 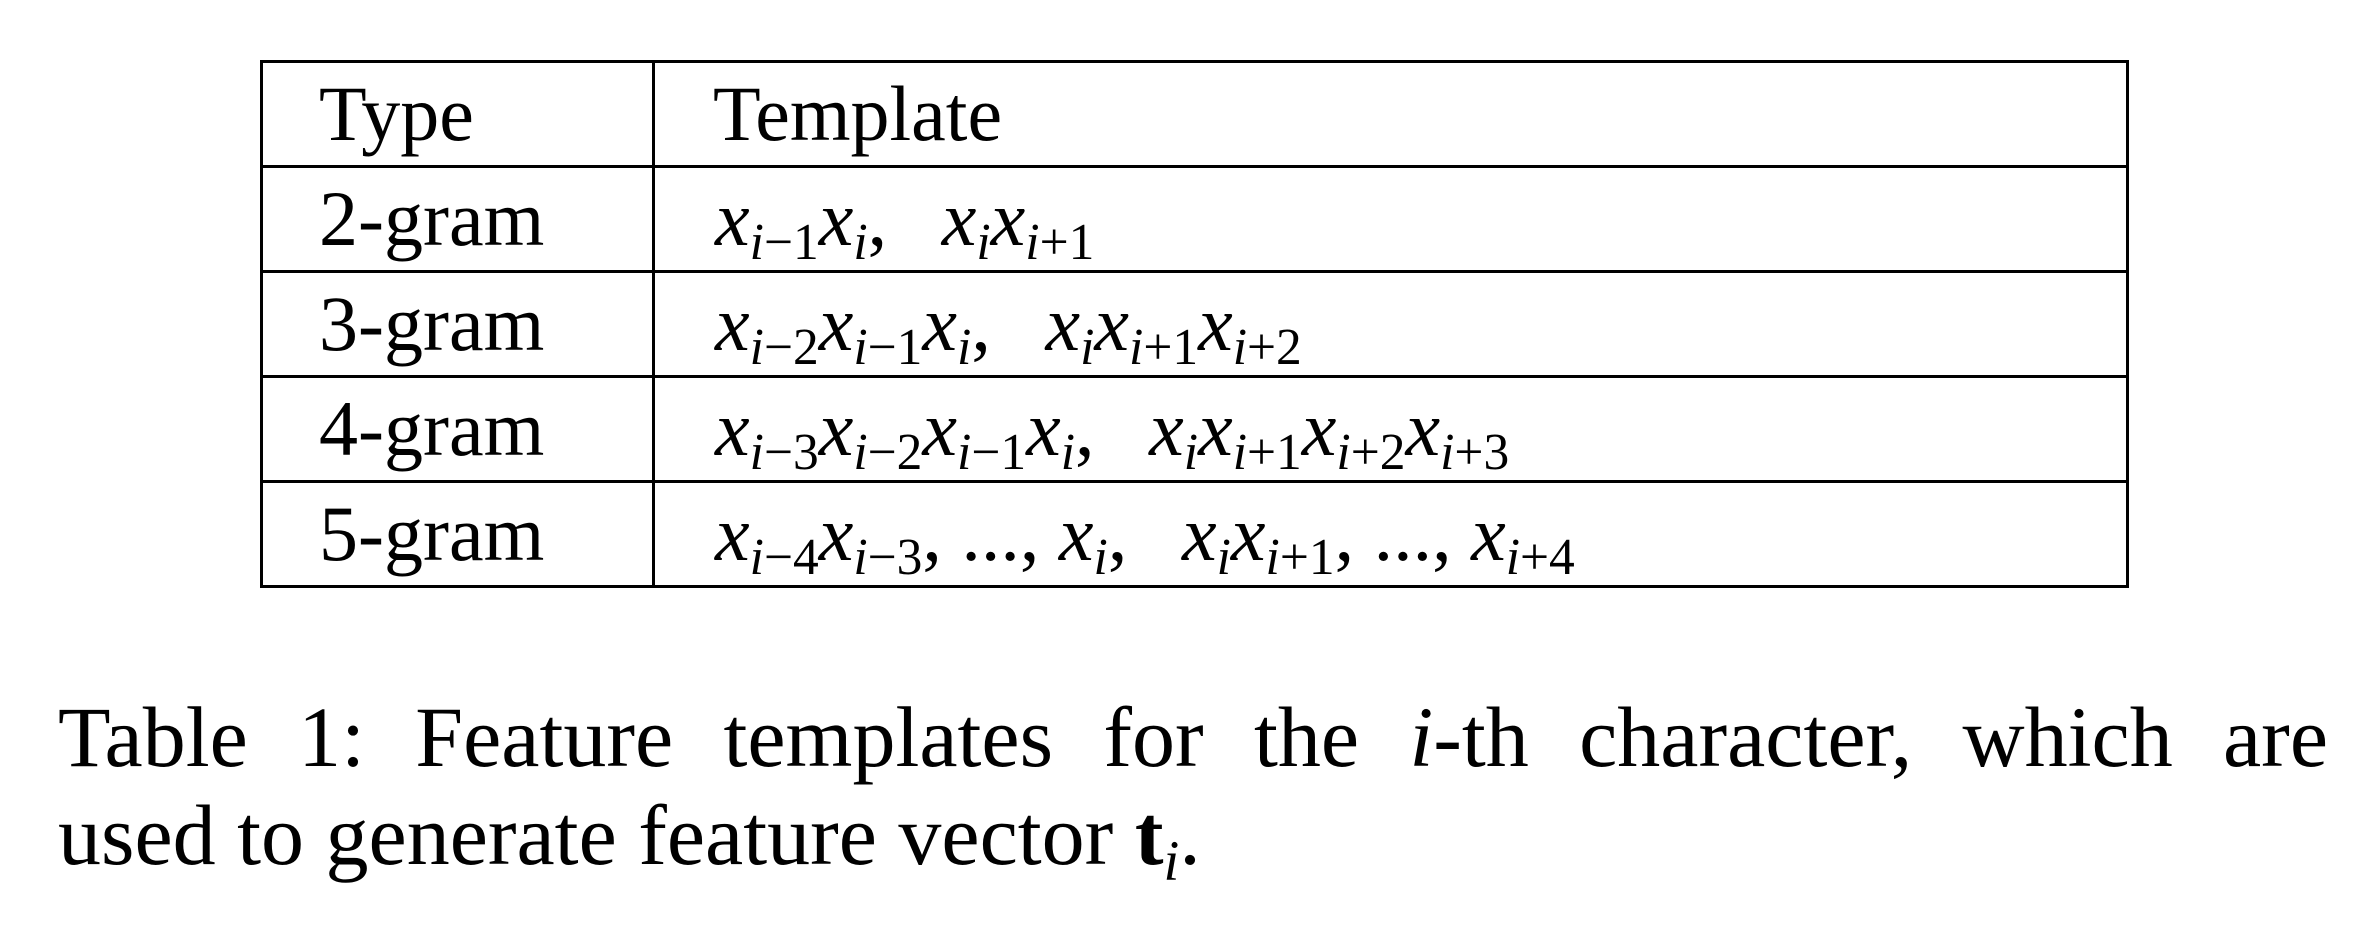 What do you see at coordinates (1421, 737) in the screenshot?
I see `caption-variable: i` at bounding box center [1421, 737].